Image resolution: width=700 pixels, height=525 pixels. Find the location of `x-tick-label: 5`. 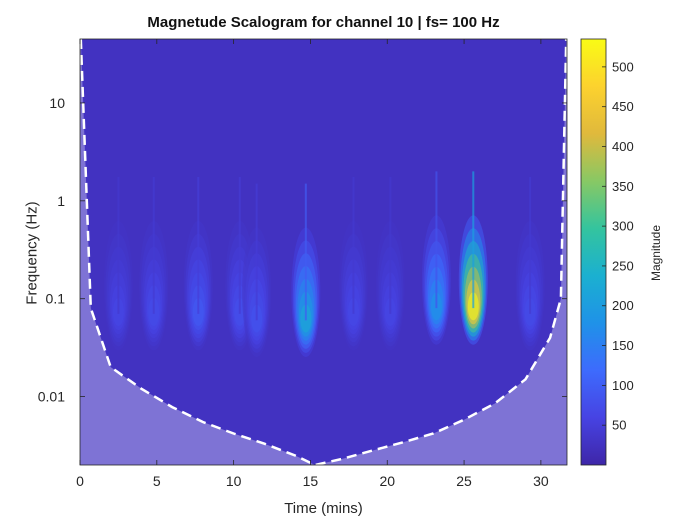

x-tick-label: 5 is located at coordinates (157, 481).